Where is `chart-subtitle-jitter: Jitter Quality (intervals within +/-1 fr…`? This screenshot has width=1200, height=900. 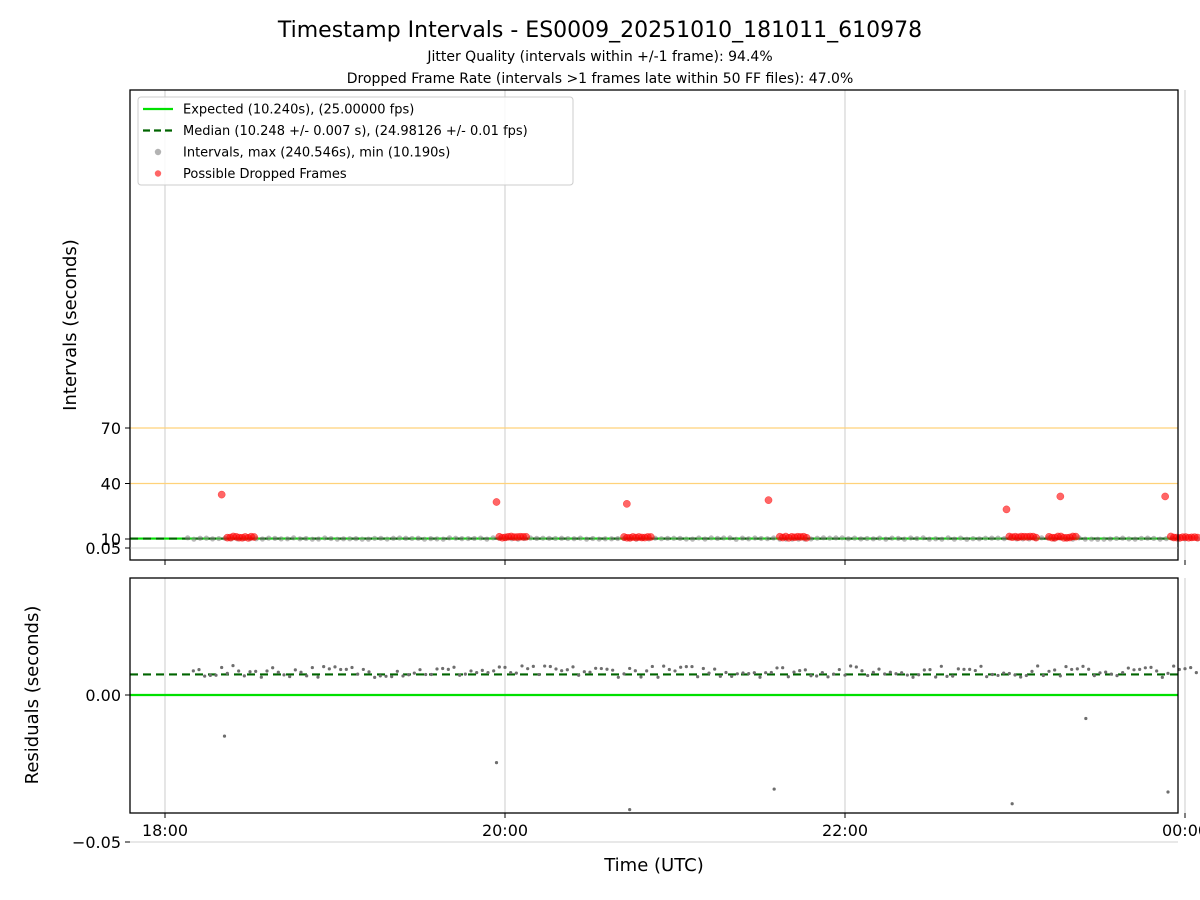
chart-subtitle-jitter: Jitter Quality (intervals within +/-1 fr… is located at coordinates (599, 57).